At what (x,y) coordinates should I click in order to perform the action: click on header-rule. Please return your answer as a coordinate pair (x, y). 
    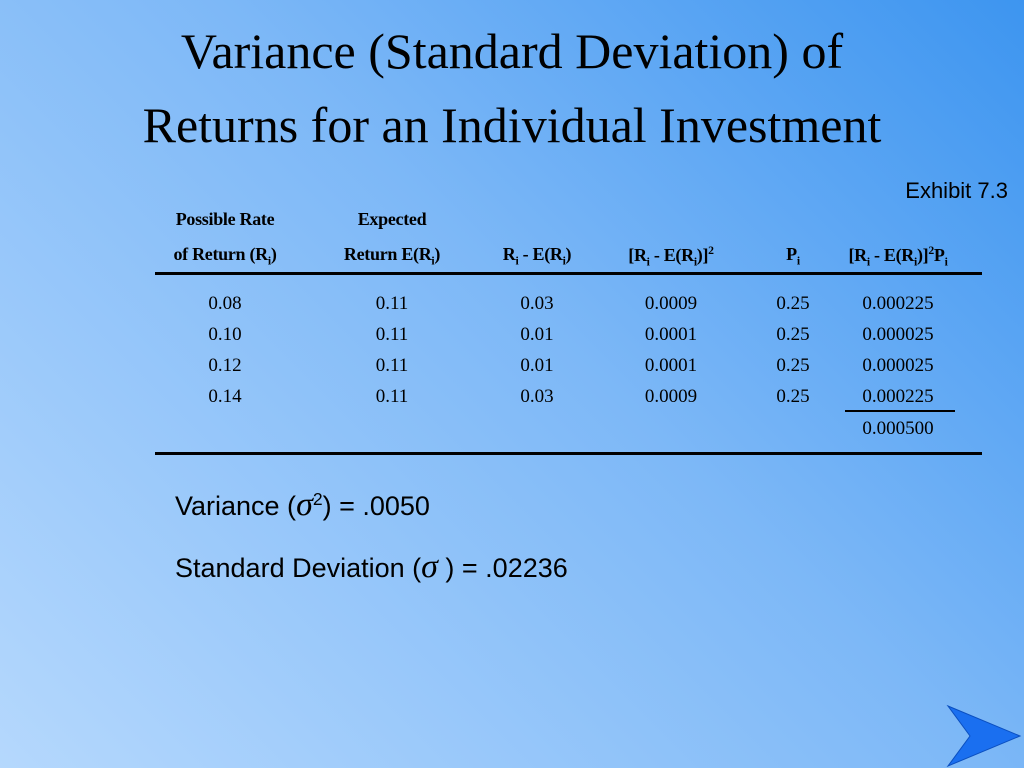
    Looking at the image, I should click on (568, 273).